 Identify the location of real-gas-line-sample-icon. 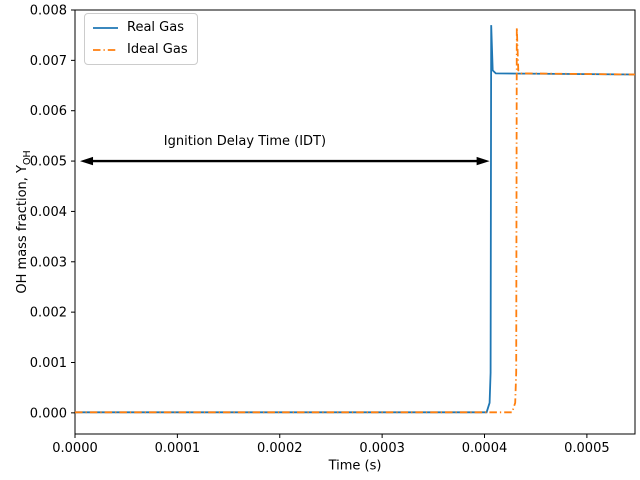
(105, 28).